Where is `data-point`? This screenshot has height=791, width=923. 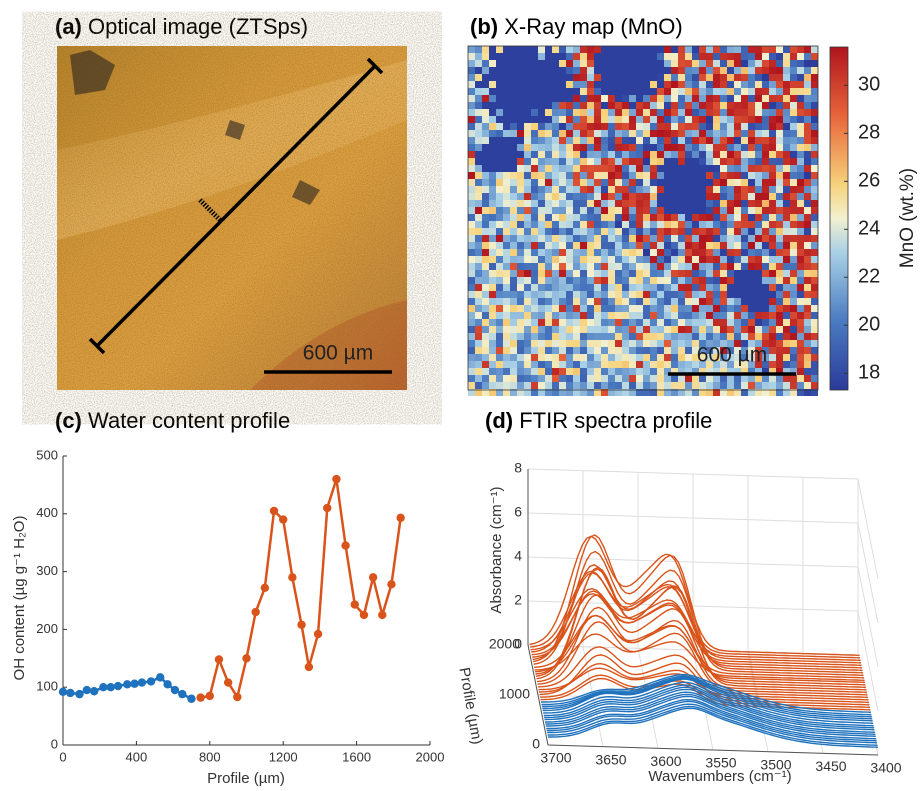 data-point is located at coordinates (364, 615).